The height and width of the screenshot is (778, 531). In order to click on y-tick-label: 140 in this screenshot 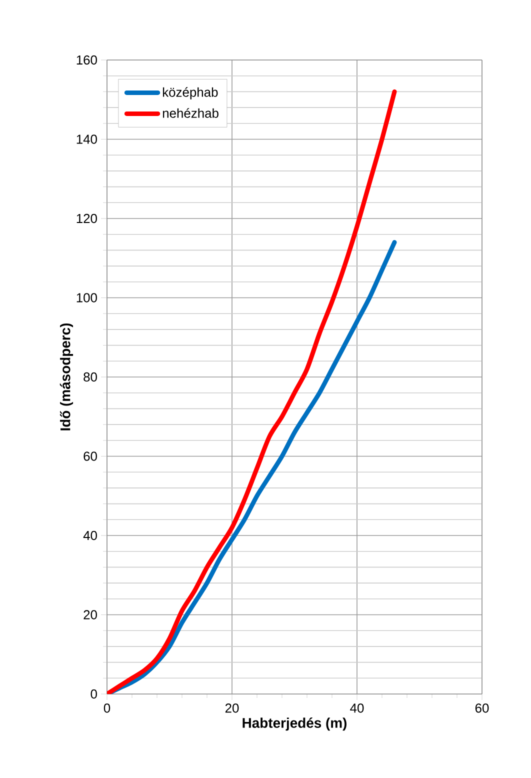, I will do `click(86, 139)`.